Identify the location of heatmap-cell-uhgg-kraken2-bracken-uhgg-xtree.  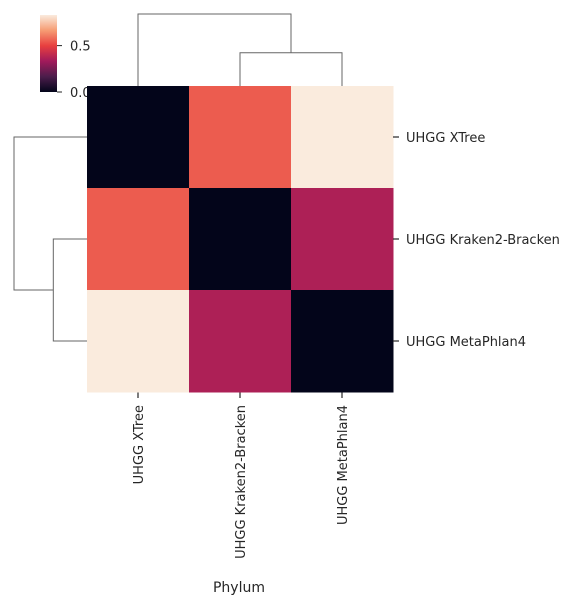
(138, 239).